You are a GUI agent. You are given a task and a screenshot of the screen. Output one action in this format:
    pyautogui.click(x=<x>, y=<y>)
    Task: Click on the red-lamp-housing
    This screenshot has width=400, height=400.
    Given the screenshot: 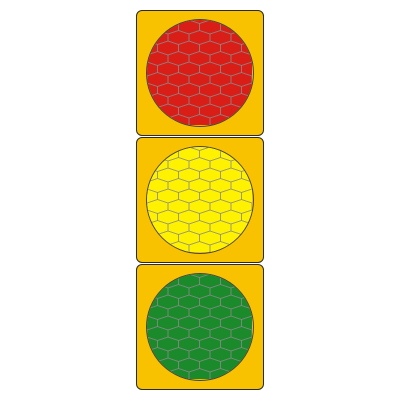 What is the action you would take?
    pyautogui.click(x=200, y=73)
    